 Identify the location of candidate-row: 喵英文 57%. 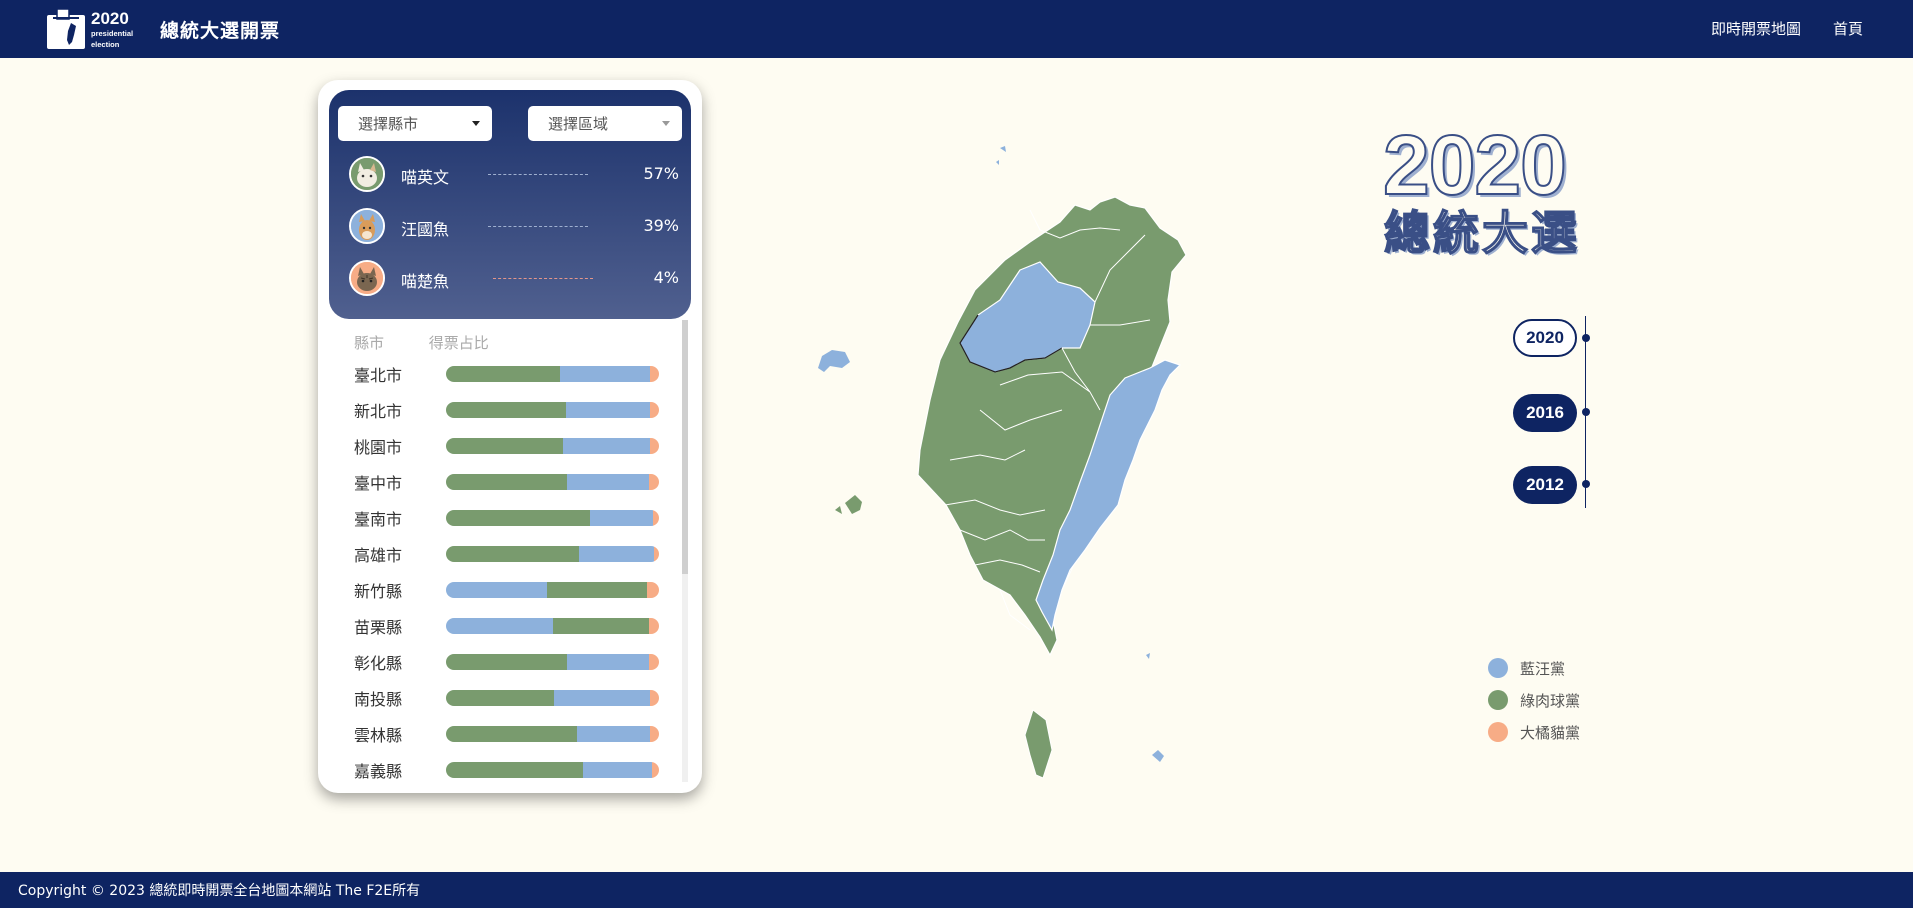
(514, 174).